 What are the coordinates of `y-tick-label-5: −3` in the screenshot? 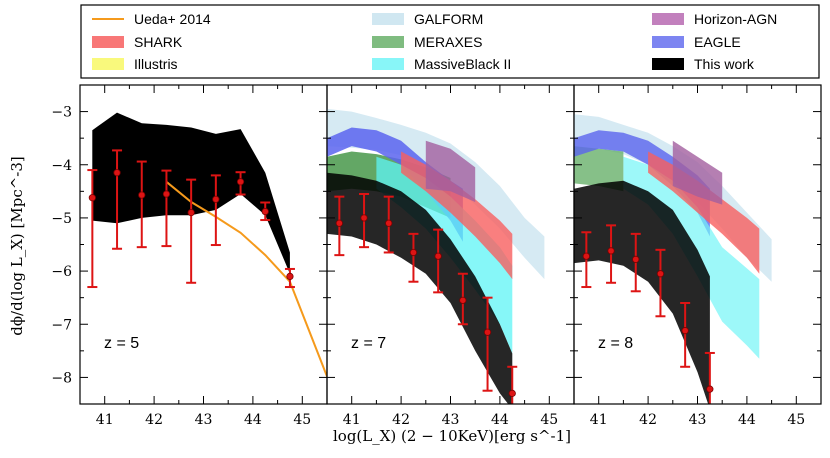 It's located at (61, 113).